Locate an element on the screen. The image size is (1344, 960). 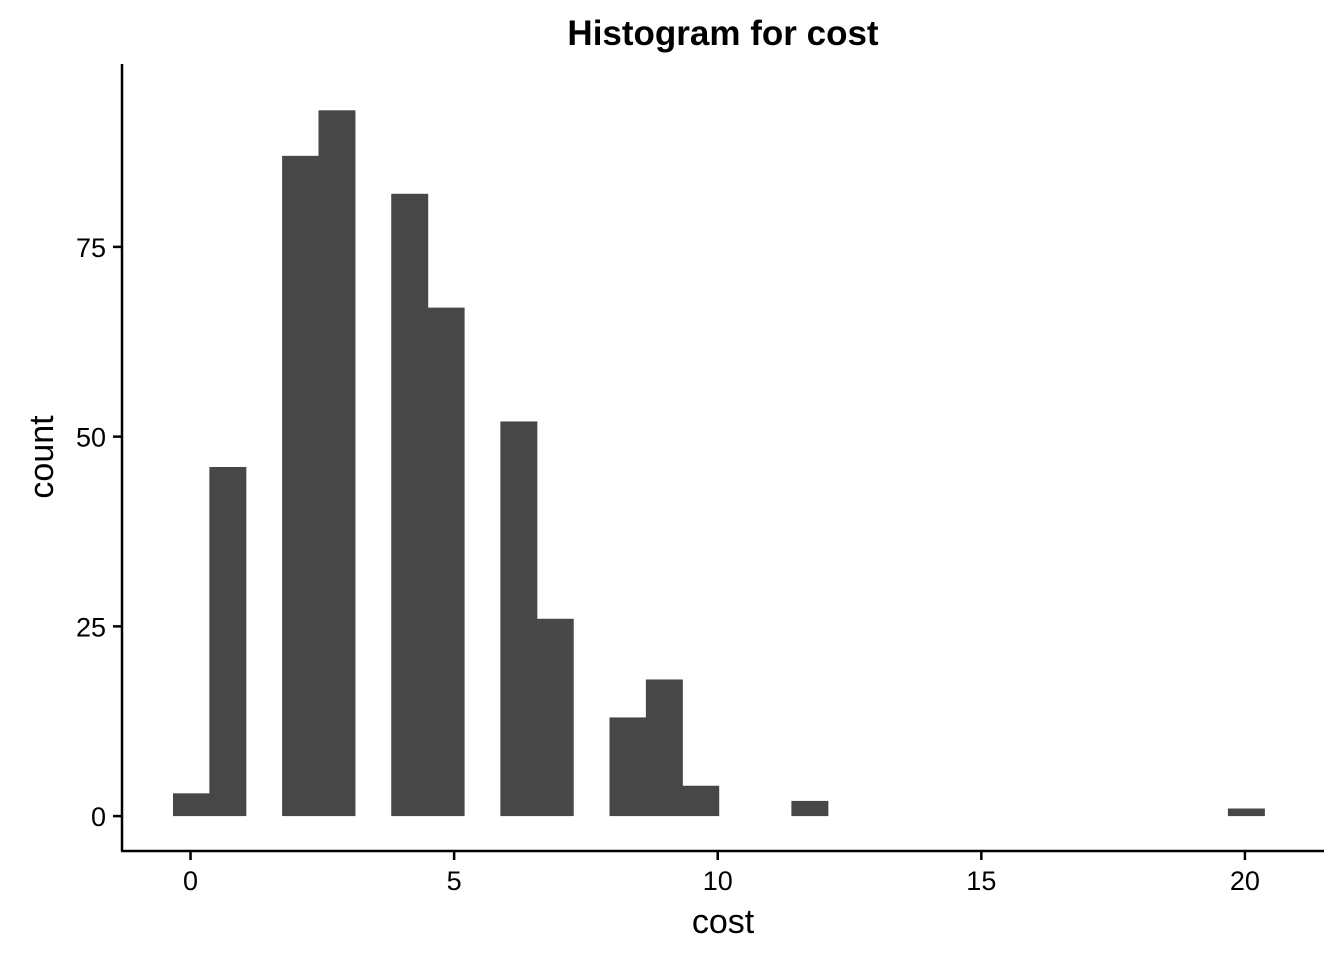
chart-title: Histogram for cost is located at coordinates (722, 33).